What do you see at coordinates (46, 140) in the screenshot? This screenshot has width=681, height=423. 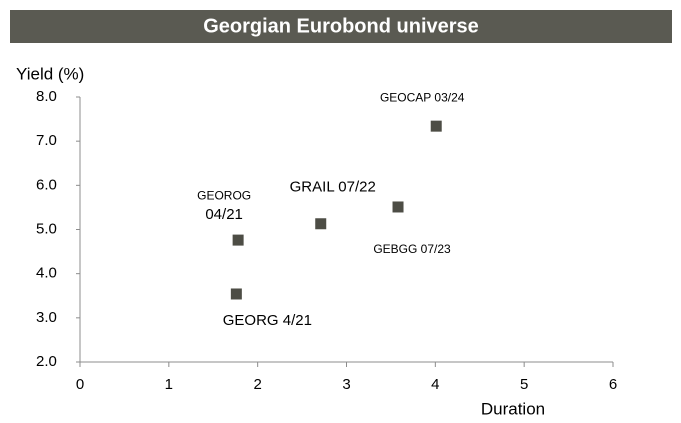 I see `y-tick-label: 7.0` at bounding box center [46, 140].